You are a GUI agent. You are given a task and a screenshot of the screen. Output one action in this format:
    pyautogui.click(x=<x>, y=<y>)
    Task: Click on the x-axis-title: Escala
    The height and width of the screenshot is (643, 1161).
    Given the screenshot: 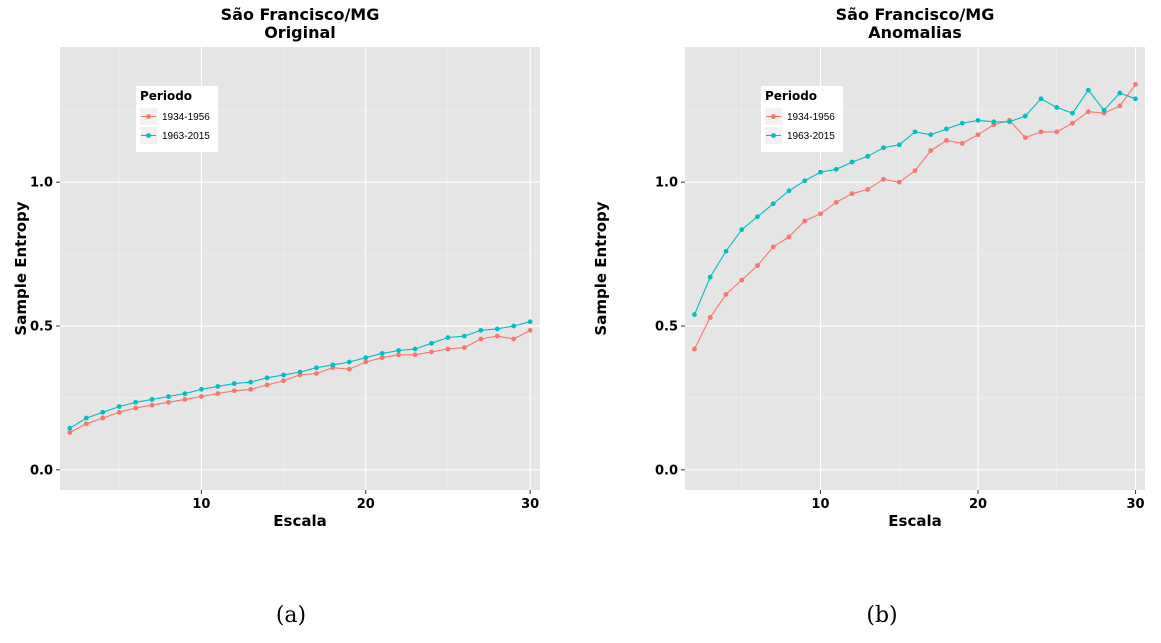 What is the action you would take?
    pyautogui.click(x=299, y=521)
    